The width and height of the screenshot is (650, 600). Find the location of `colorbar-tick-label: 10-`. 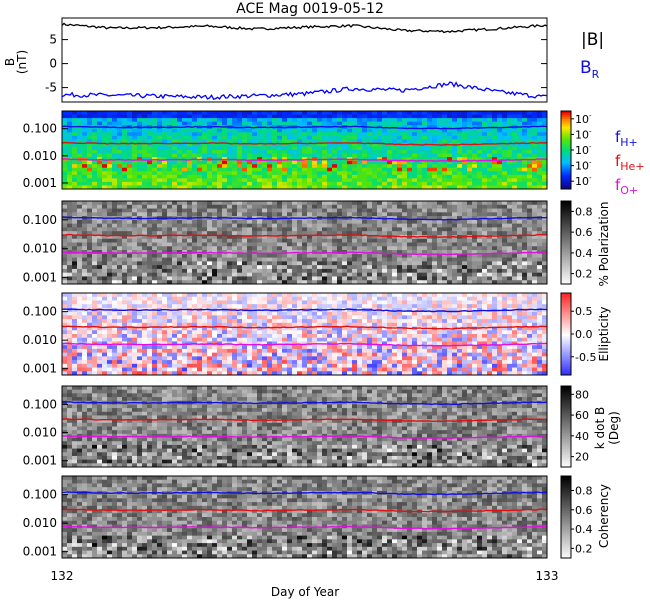

colorbar-tick-label: 10- is located at coordinates (583, 134).